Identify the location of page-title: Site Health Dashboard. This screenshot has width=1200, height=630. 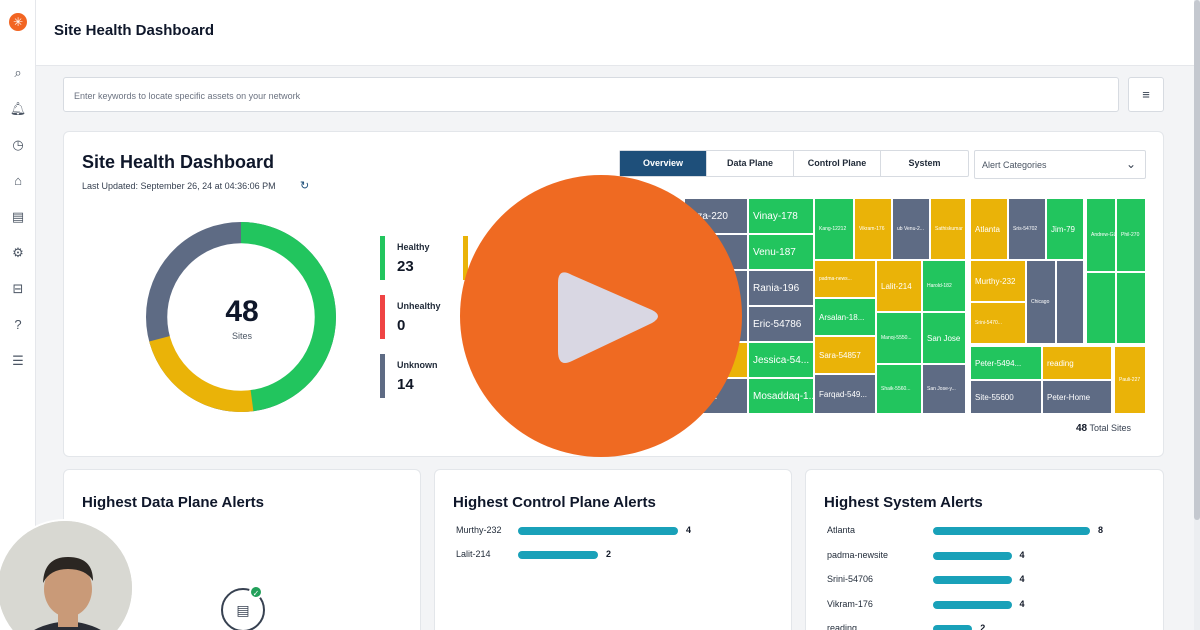
(134, 30).